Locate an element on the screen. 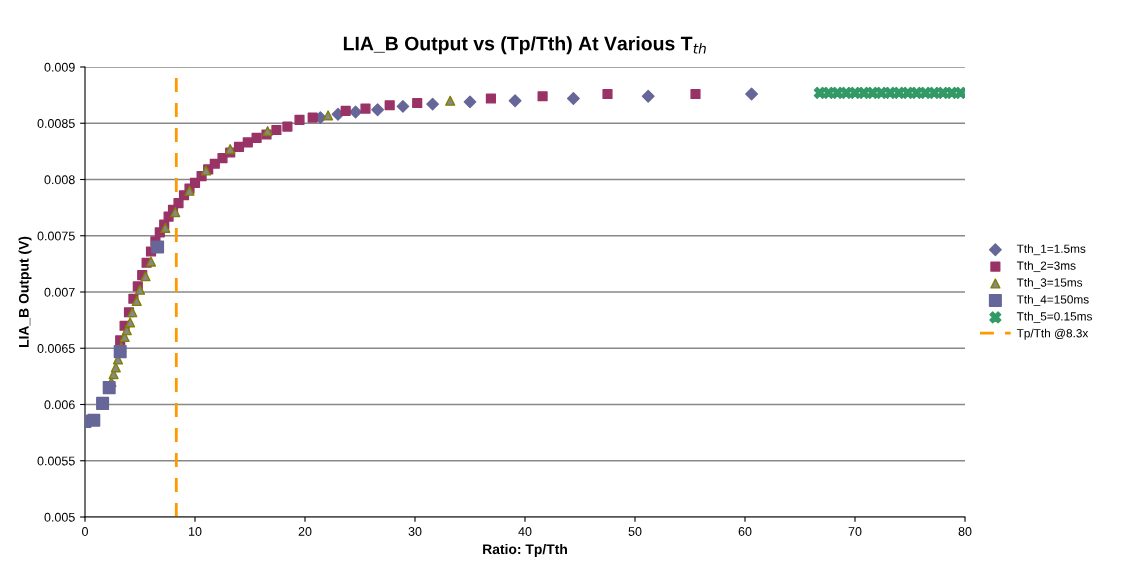  y-tick-label: 0.0085 is located at coordinates (56, 123).